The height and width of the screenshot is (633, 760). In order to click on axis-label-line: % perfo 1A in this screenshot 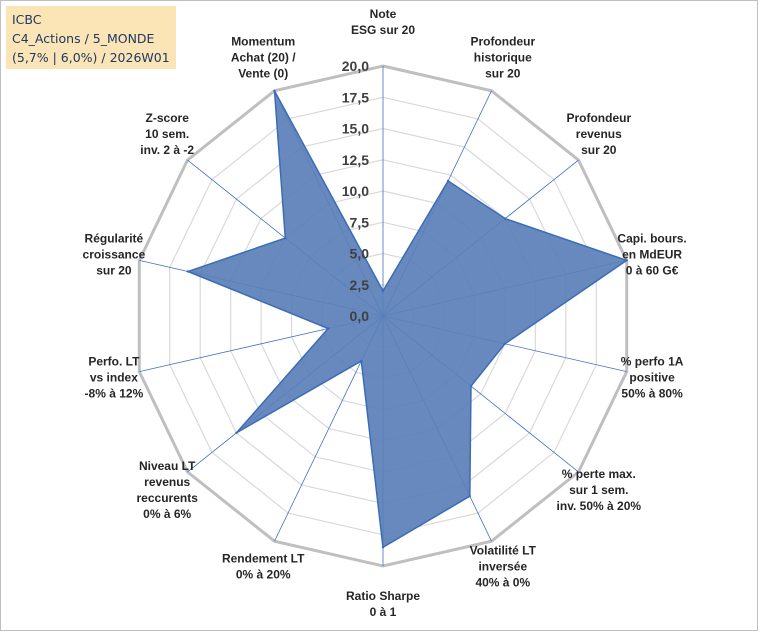, I will do `click(652, 361)`.